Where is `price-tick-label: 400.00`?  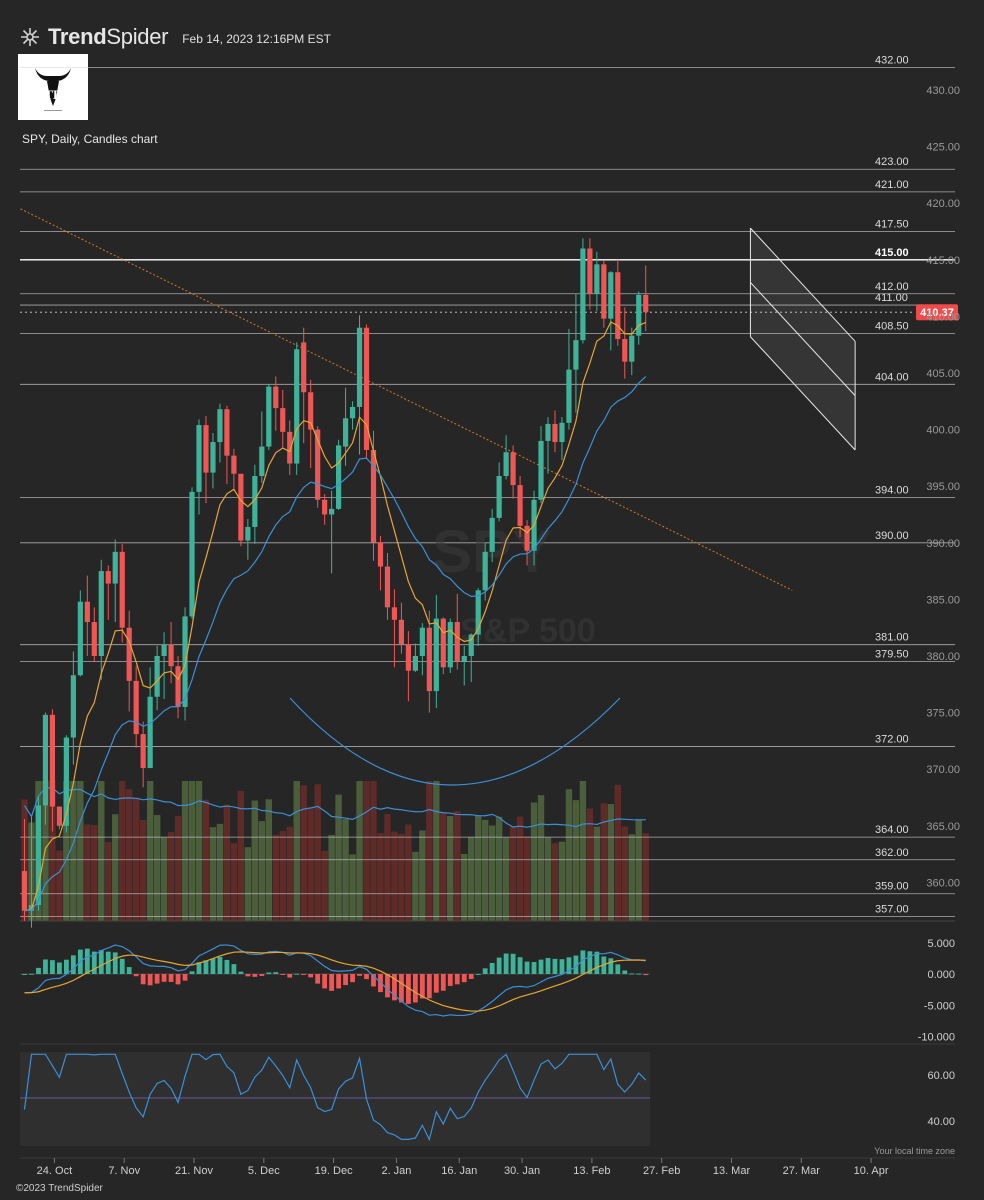 price-tick-label: 400.00 is located at coordinates (943, 431).